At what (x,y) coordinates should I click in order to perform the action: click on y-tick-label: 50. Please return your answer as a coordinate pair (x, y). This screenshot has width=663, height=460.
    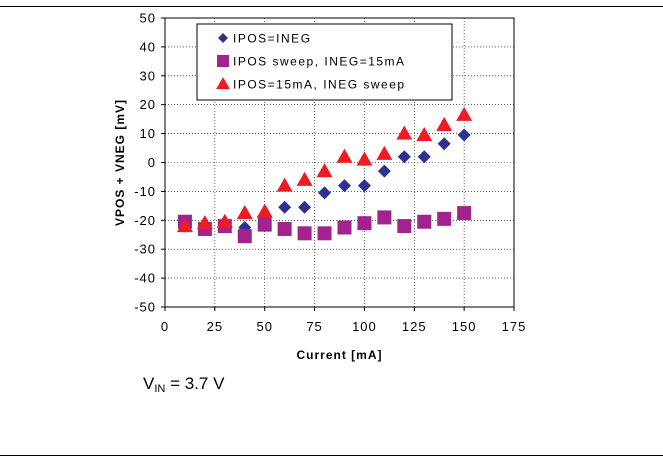
    Looking at the image, I should click on (148, 18).